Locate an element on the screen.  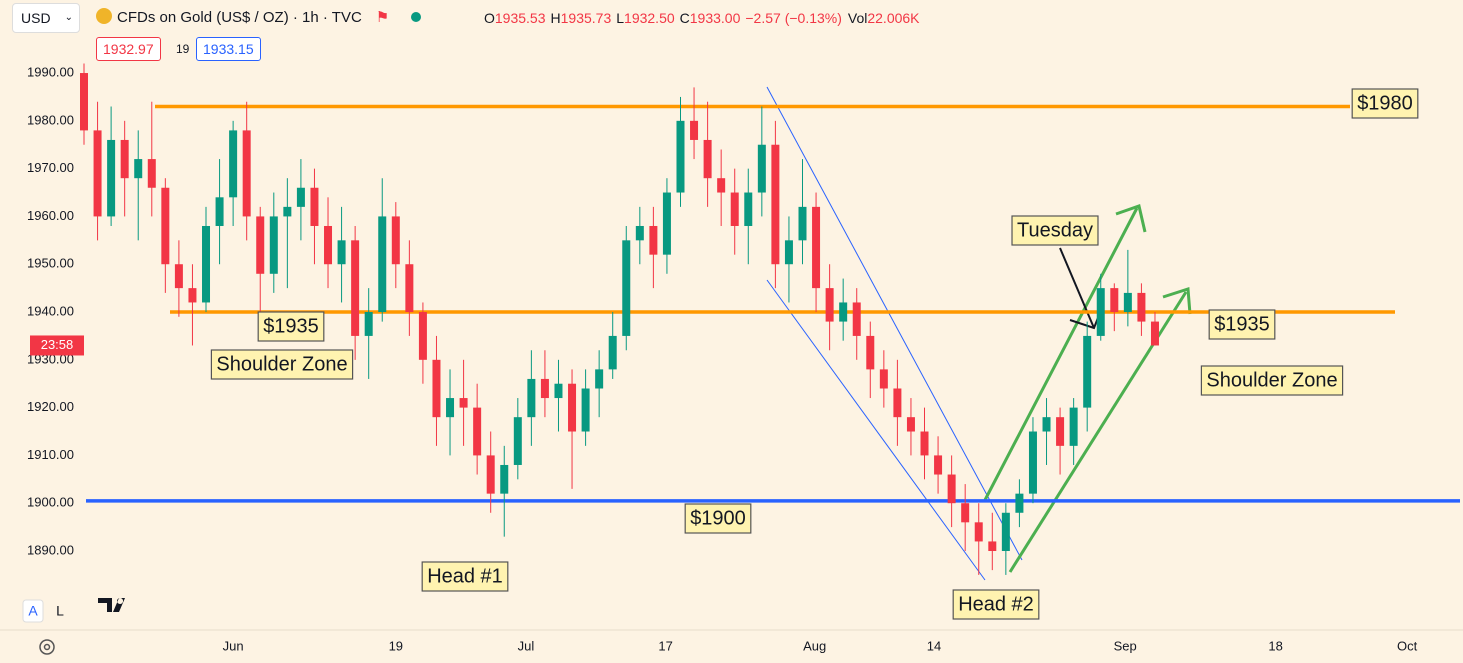
change: −2.57 (−0.13%) is located at coordinates (793, 18).